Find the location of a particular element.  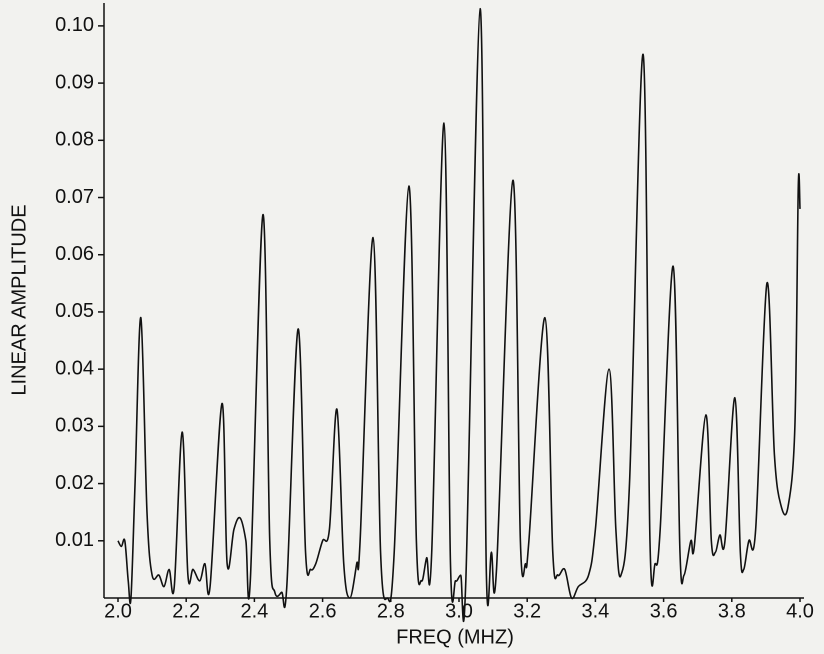

x-tick-label: 4.0 is located at coordinates (800, 611).